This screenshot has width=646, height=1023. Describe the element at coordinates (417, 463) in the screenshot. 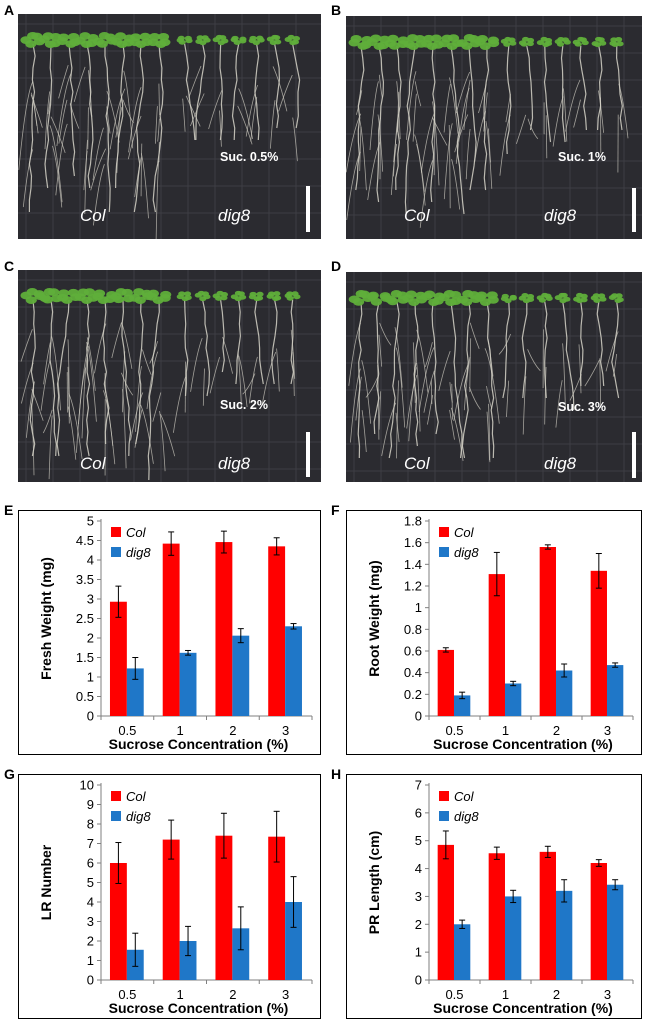

I see `genotype-label-col: Col` at that location.